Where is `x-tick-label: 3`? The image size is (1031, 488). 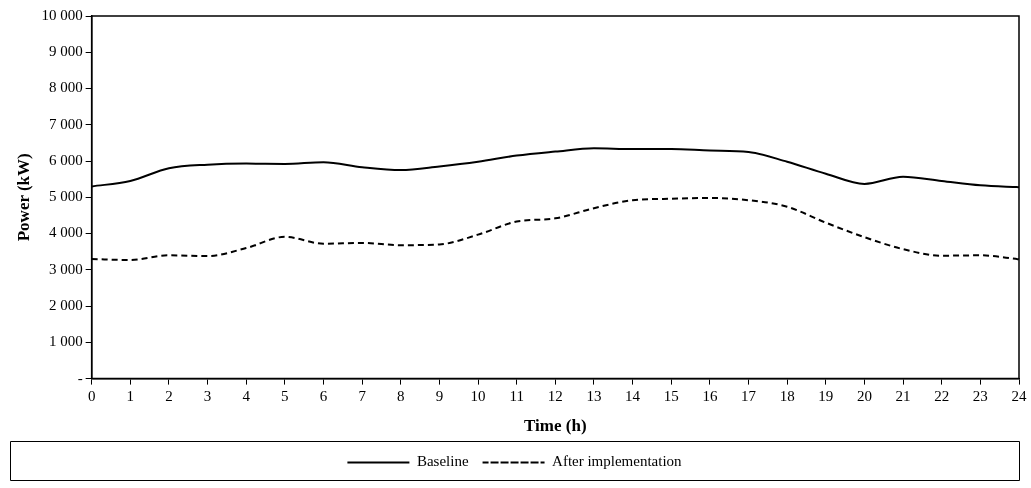 x-tick-label: 3 is located at coordinates (207, 395).